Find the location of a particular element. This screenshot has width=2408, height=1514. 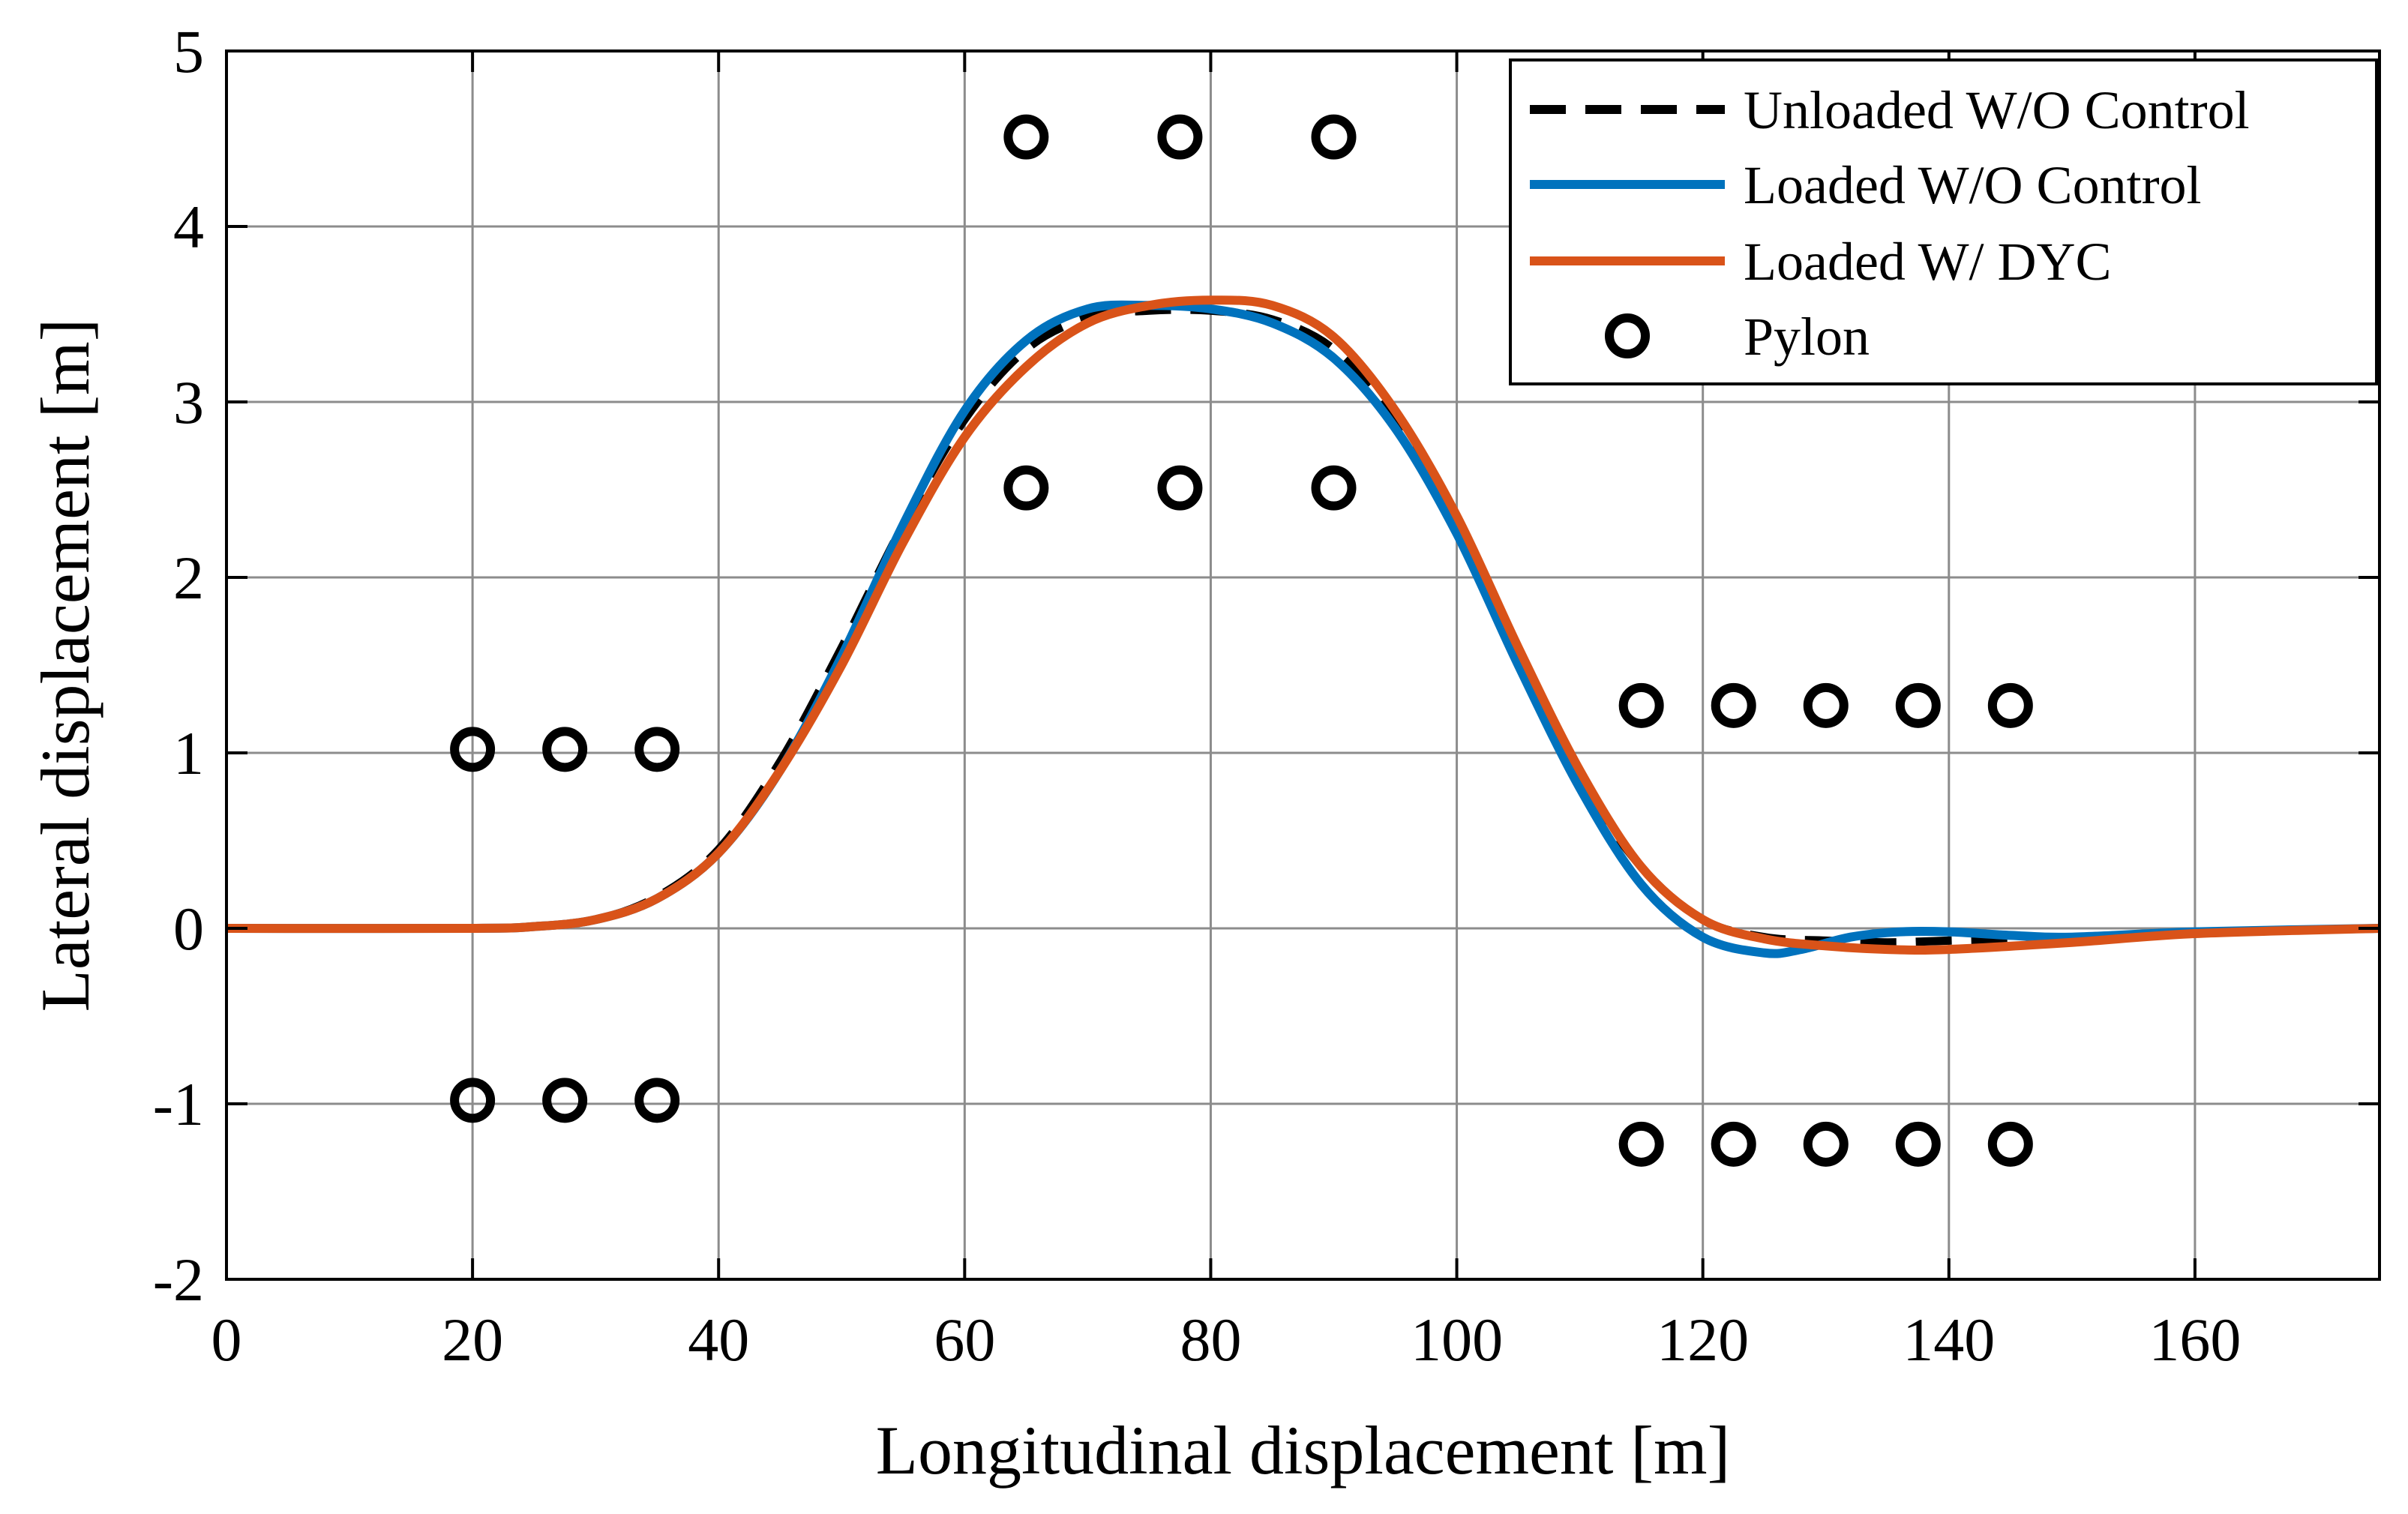

x-tick-label: 100 is located at coordinates (1457, 1340).